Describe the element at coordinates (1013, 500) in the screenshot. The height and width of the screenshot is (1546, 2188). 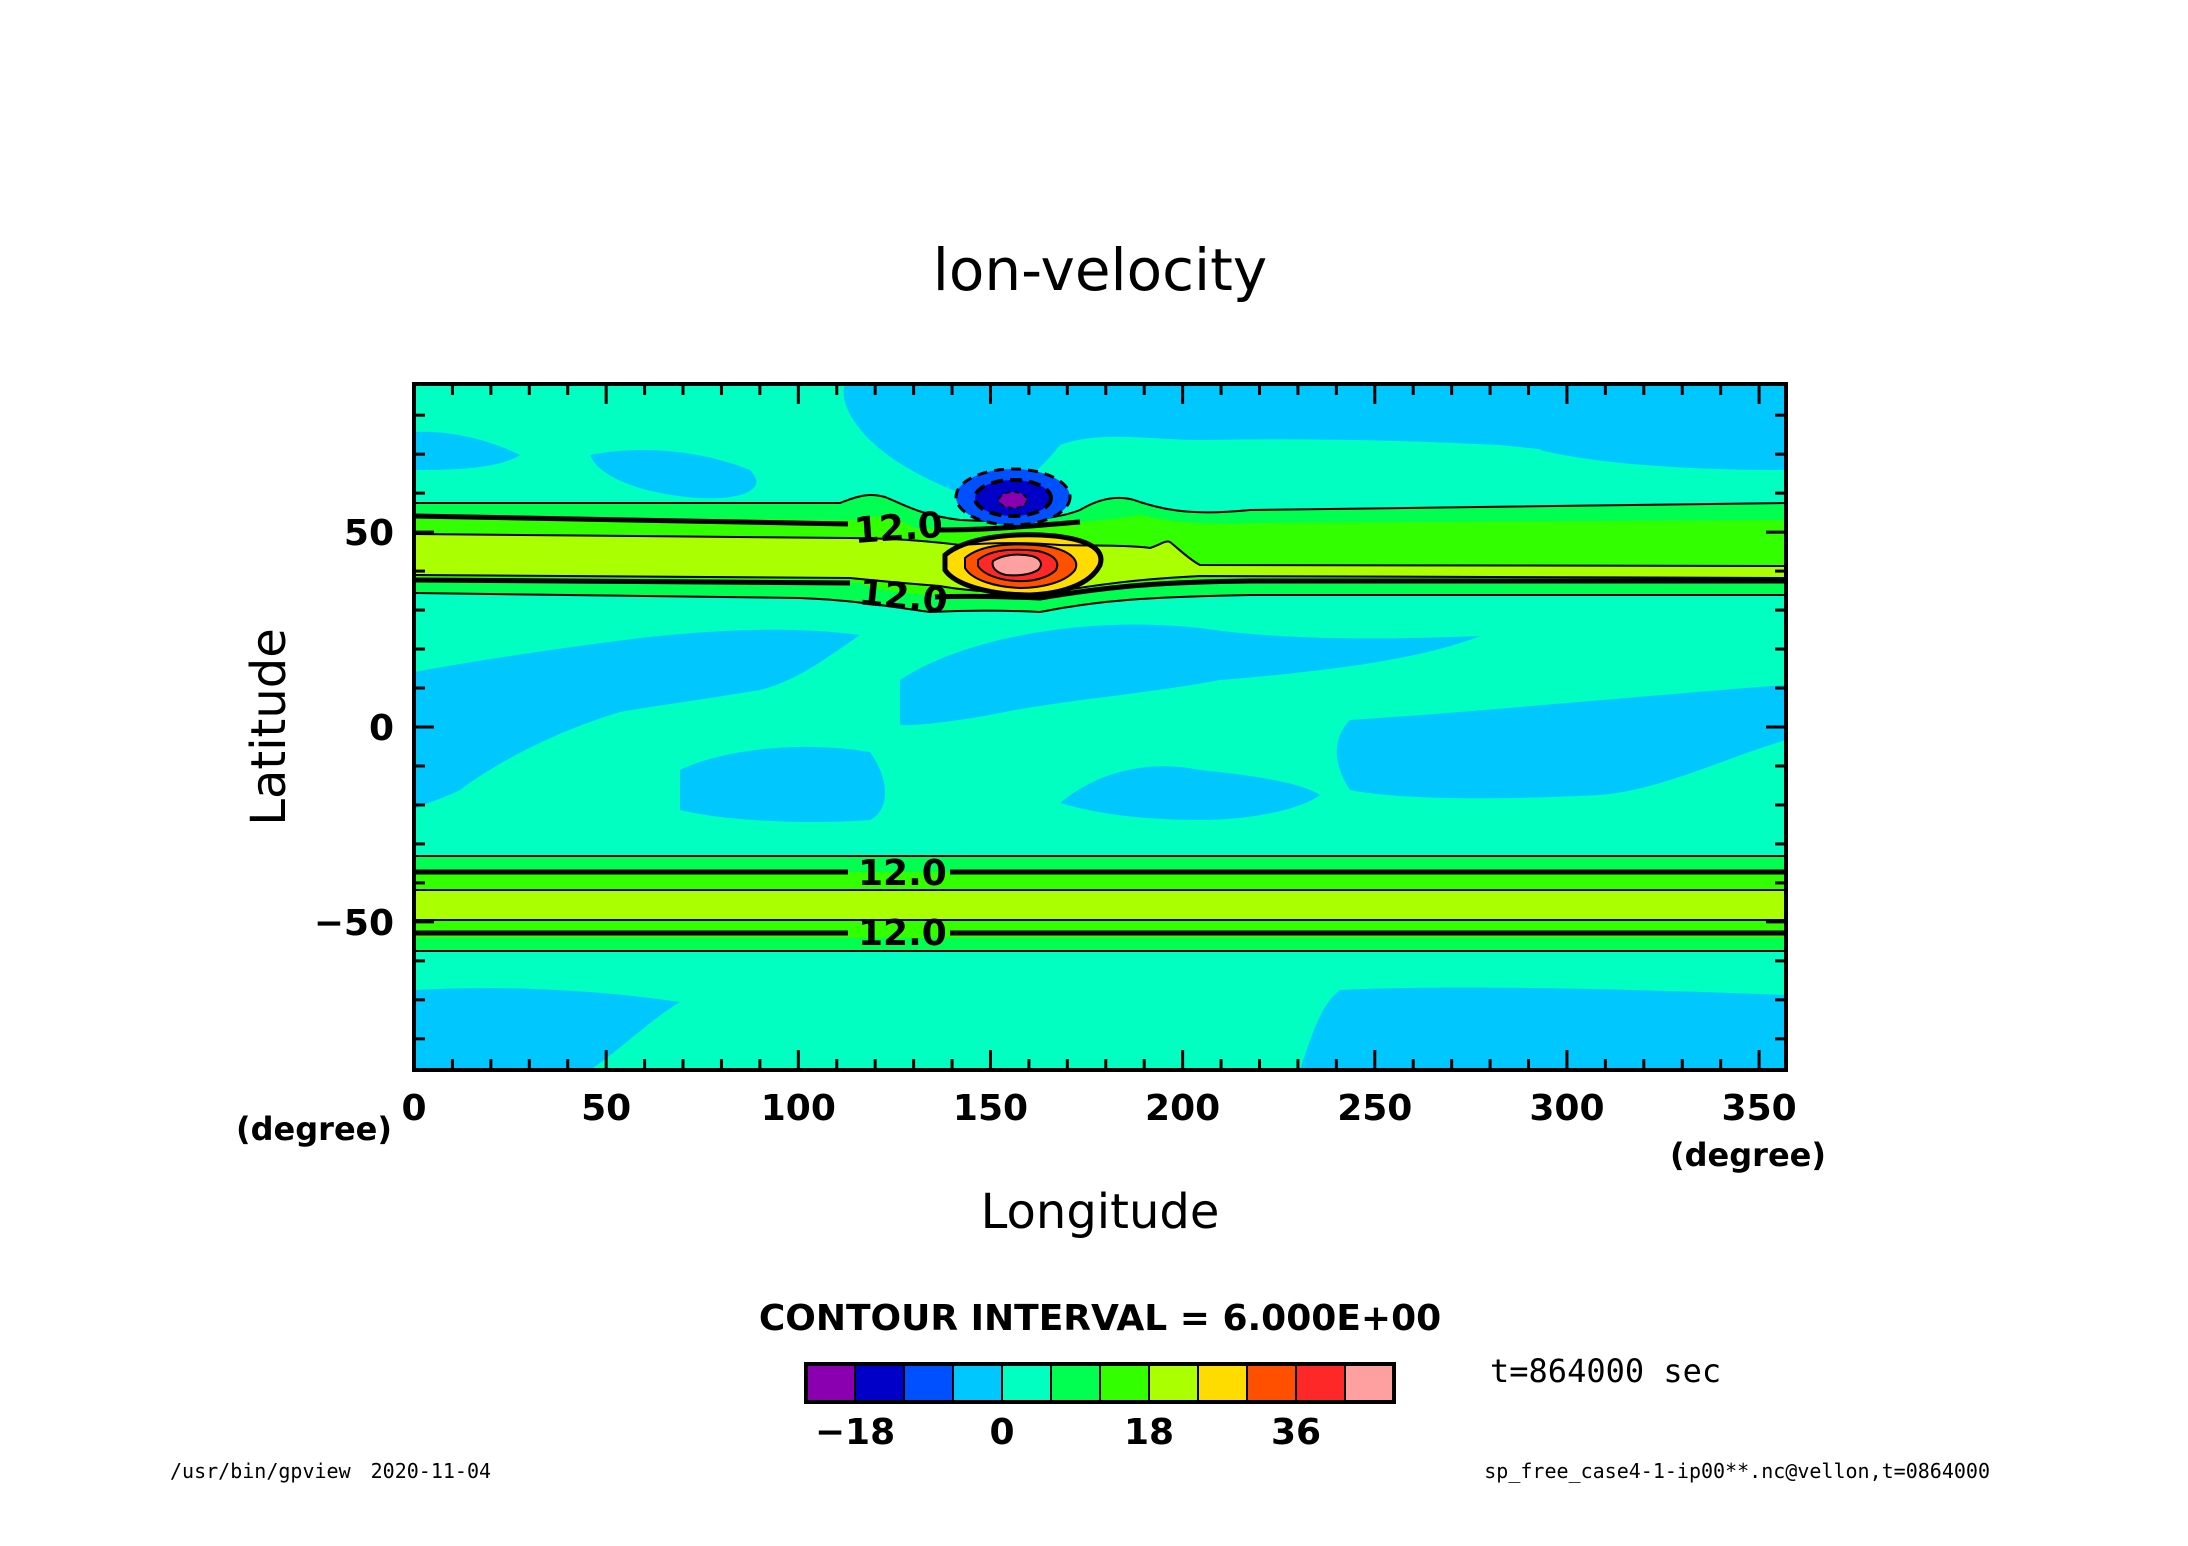
I see `neg-anomaly-level-neg24-neg18` at that location.